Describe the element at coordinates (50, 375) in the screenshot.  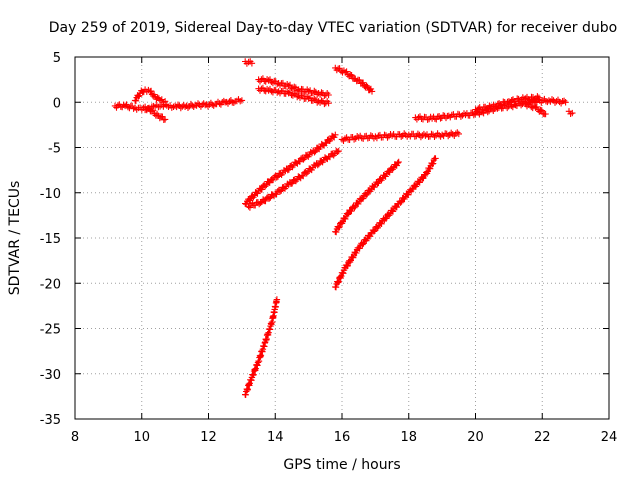
I see `y-tick-label: -30` at that location.